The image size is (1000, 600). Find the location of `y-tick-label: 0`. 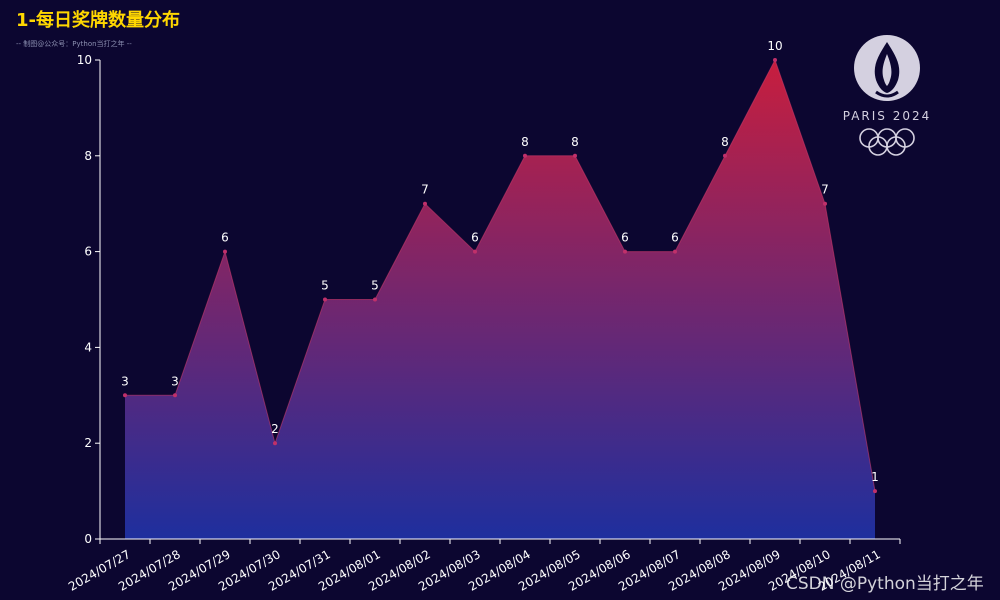

y-tick-label: 0 is located at coordinates (88, 539).